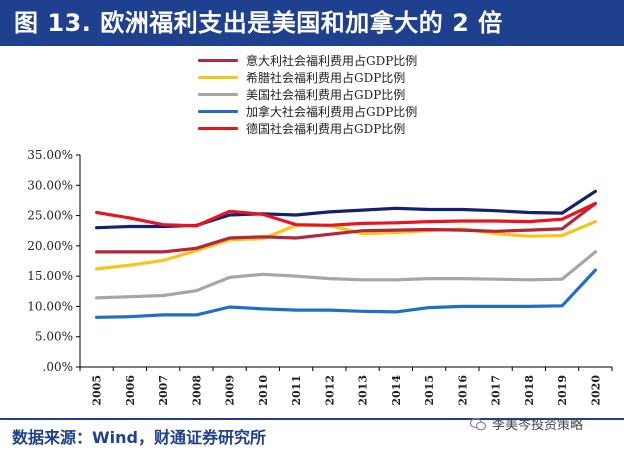  I want to click on y-tick-label: 10.00%, so click(50, 306).